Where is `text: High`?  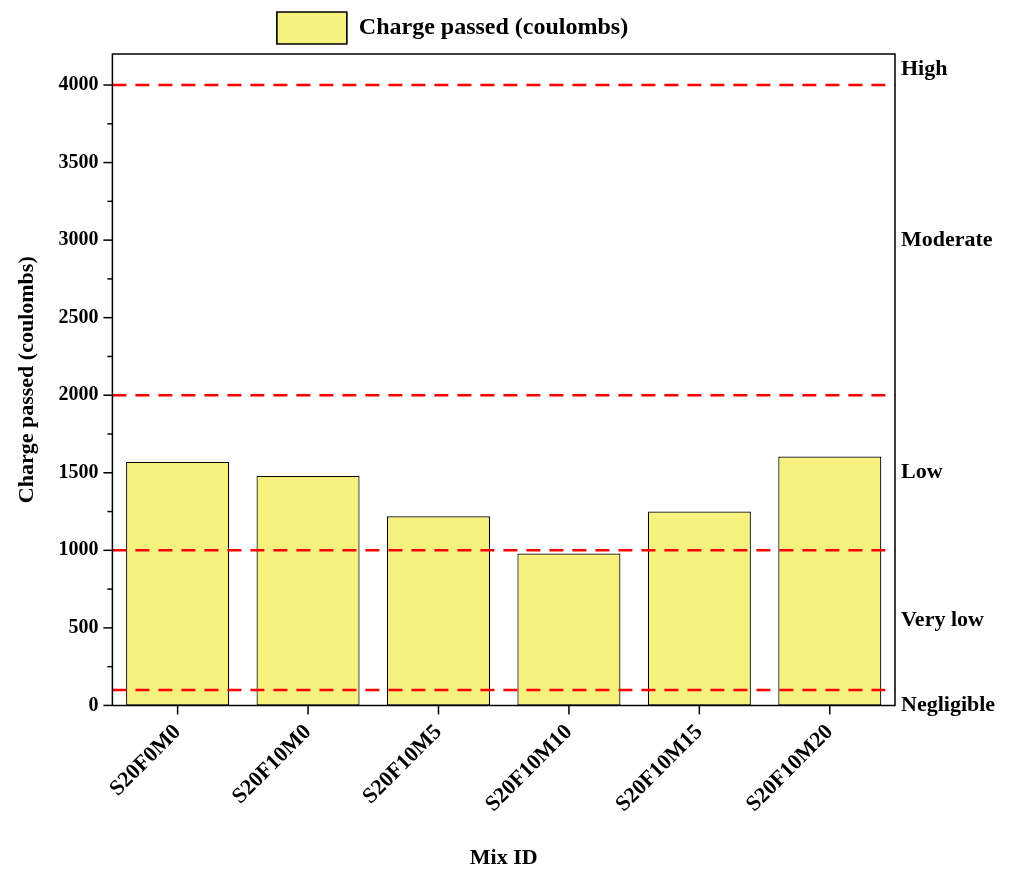
text: High is located at coordinates (924, 68).